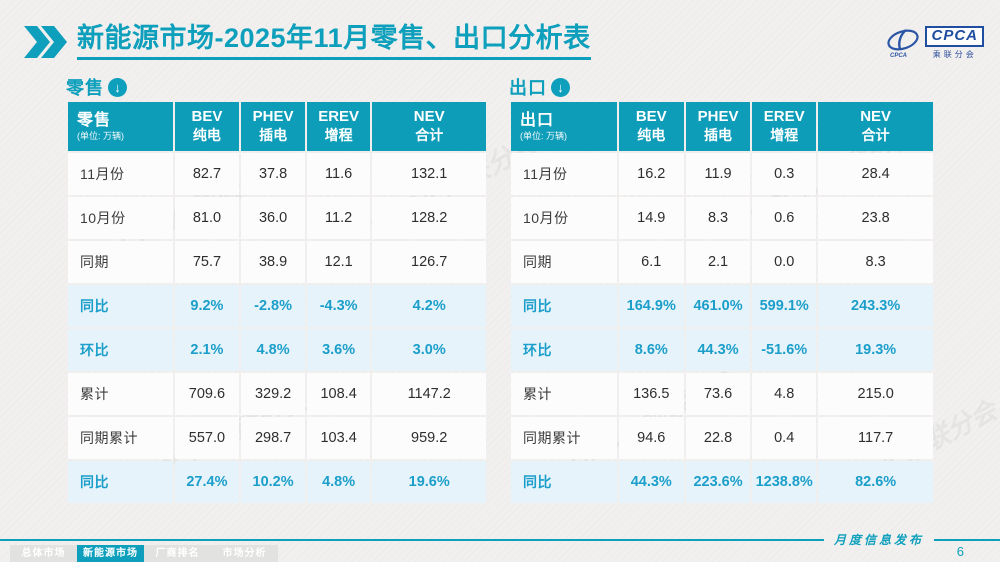 This screenshot has height=562, width=1000. Describe the element at coordinates (875, 350) in the screenshot. I see `data-cell: 19.3%` at that location.